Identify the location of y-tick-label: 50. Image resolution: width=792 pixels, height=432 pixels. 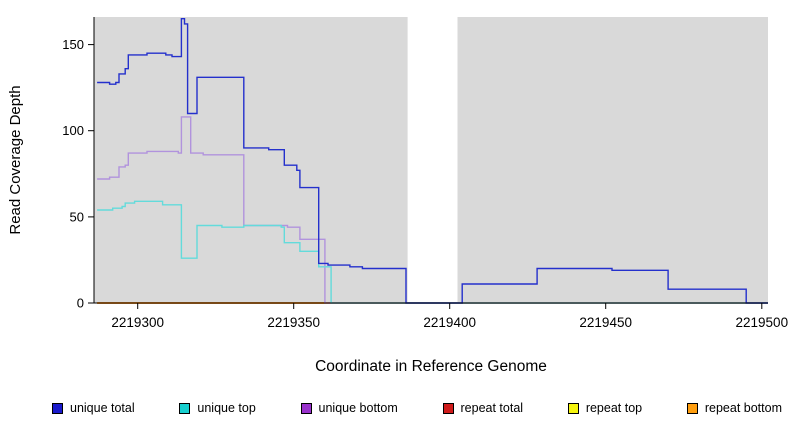
(77, 216).